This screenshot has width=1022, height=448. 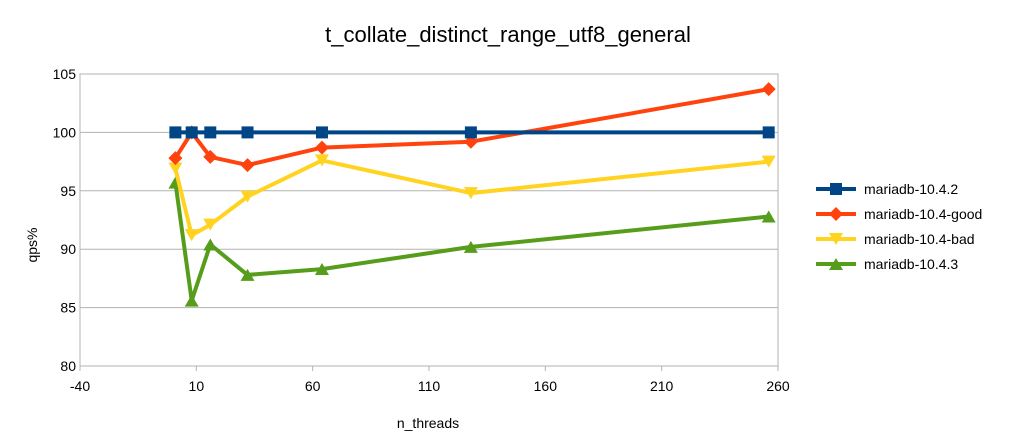 What do you see at coordinates (68, 366) in the screenshot?
I see `y-tick-label: 80` at bounding box center [68, 366].